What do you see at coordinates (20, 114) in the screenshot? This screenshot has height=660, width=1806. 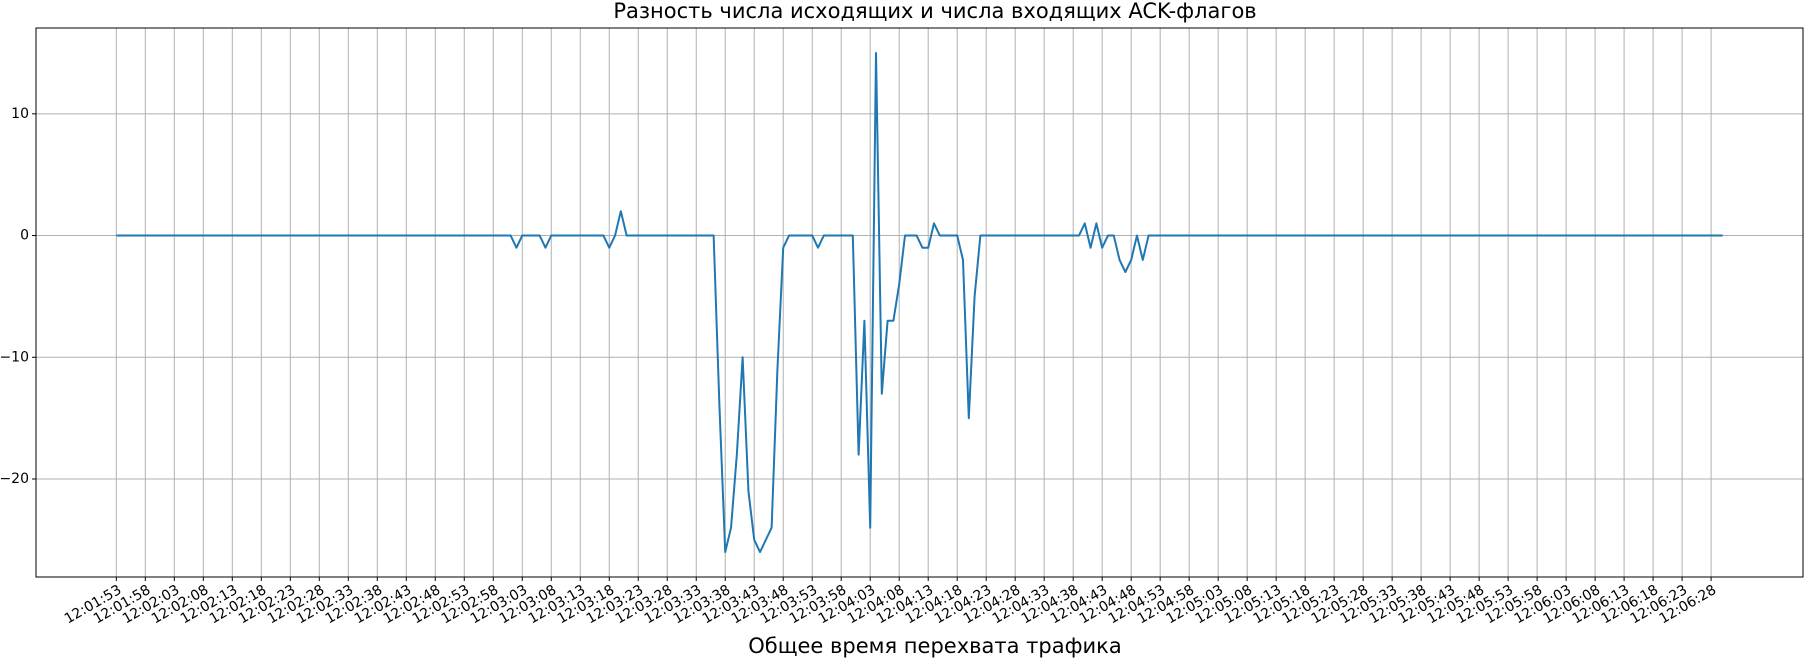 I see `y-tick-label: 10` at bounding box center [20, 114].